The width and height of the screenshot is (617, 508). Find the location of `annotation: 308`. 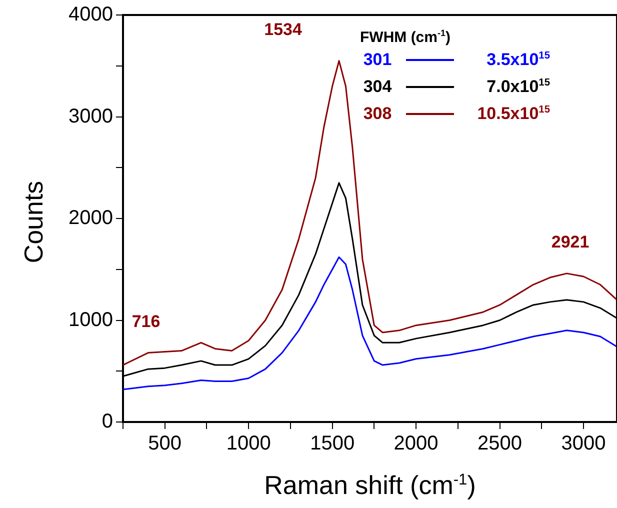

annotation: 308 is located at coordinates (377, 114).